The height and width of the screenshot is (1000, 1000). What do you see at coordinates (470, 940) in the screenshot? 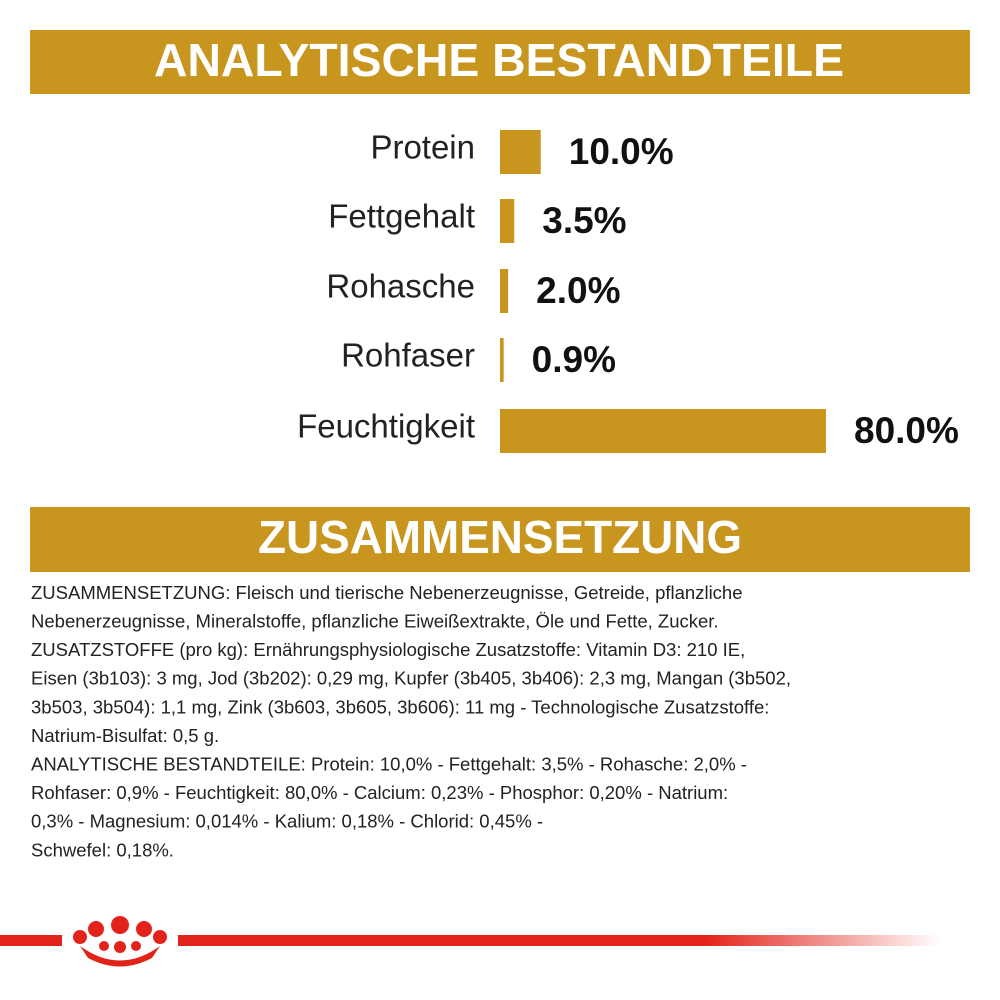
I see `footer-line` at bounding box center [470, 940].